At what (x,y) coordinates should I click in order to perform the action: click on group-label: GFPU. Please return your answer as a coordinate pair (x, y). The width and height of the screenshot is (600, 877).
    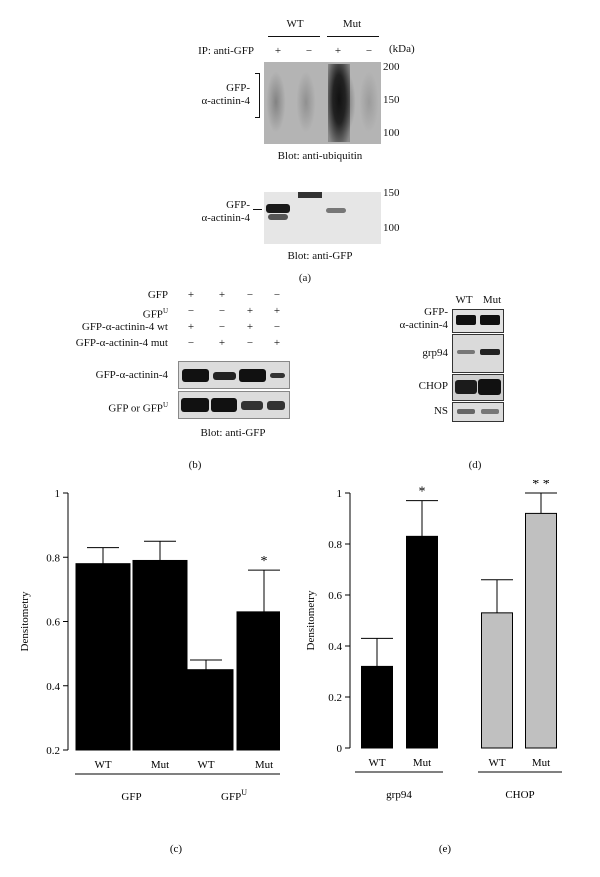
    Looking at the image, I should click on (234, 795).